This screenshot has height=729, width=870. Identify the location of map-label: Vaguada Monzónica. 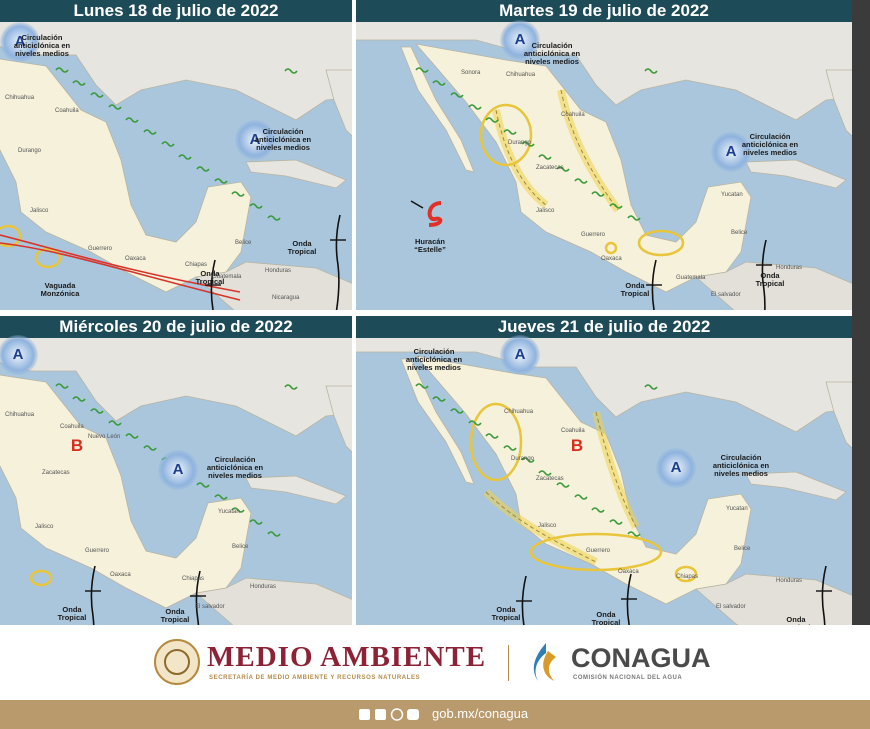
(60, 289).